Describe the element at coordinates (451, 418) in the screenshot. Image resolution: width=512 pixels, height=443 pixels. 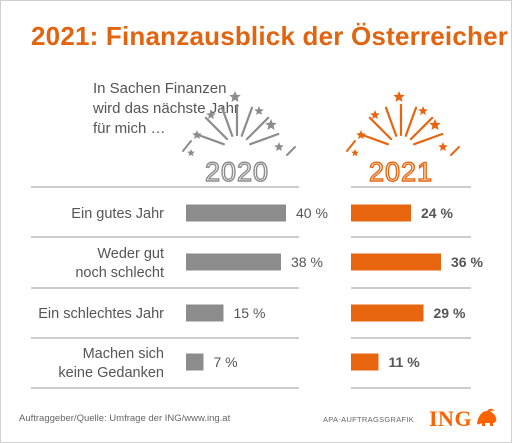
I see `ing-logo-text: ING` at that location.